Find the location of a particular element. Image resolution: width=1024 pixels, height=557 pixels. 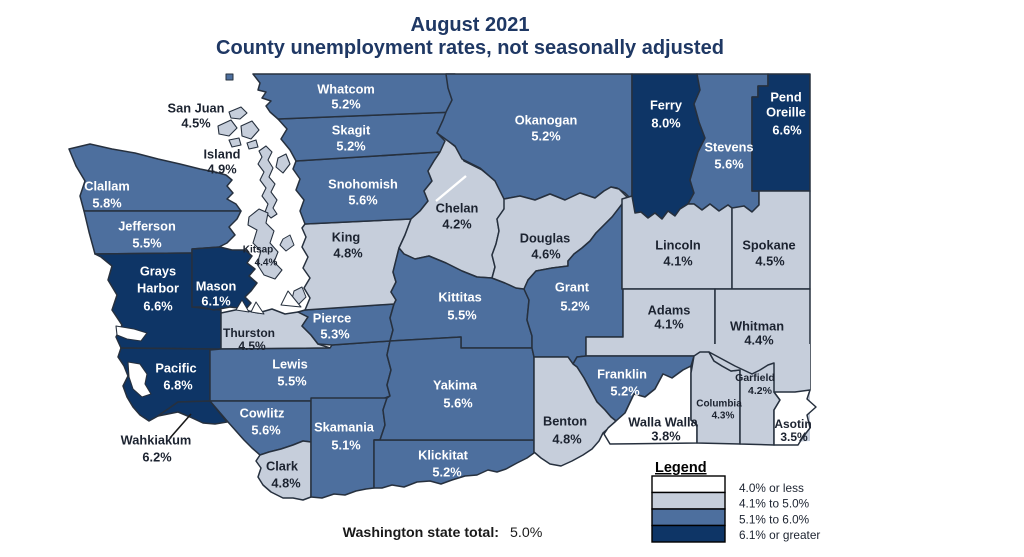

svg-text: Spokane is located at coordinates (768, 245).